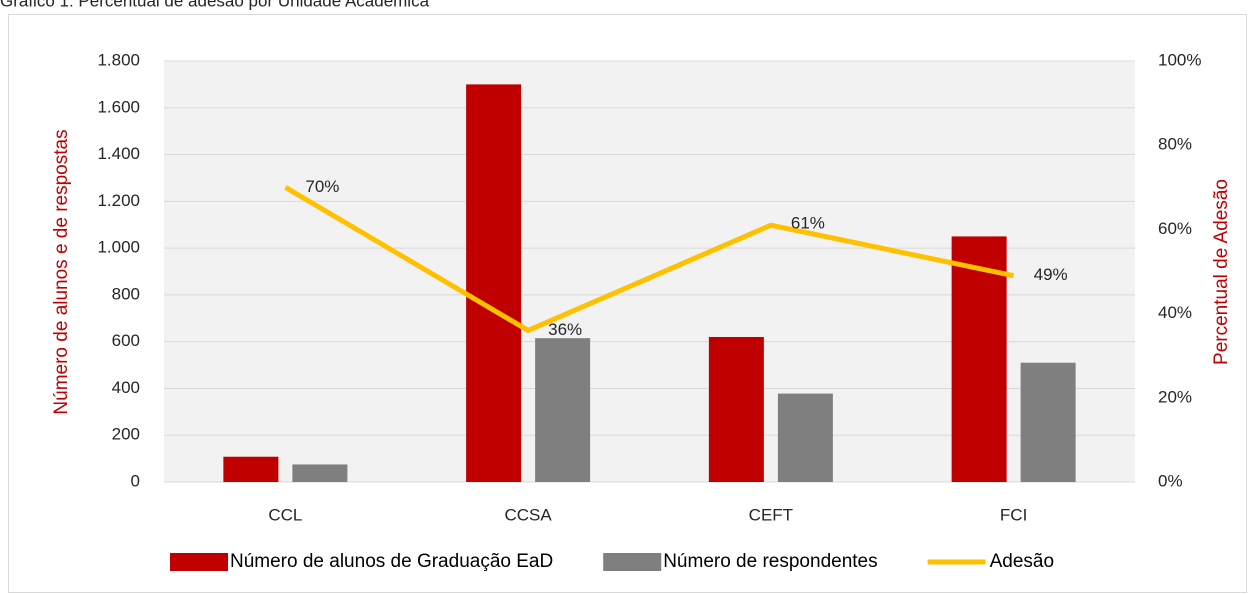  What do you see at coordinates (126, 340) in the screenshot?
I see `y-tick-label: 600` at bounding box center [126, 340].